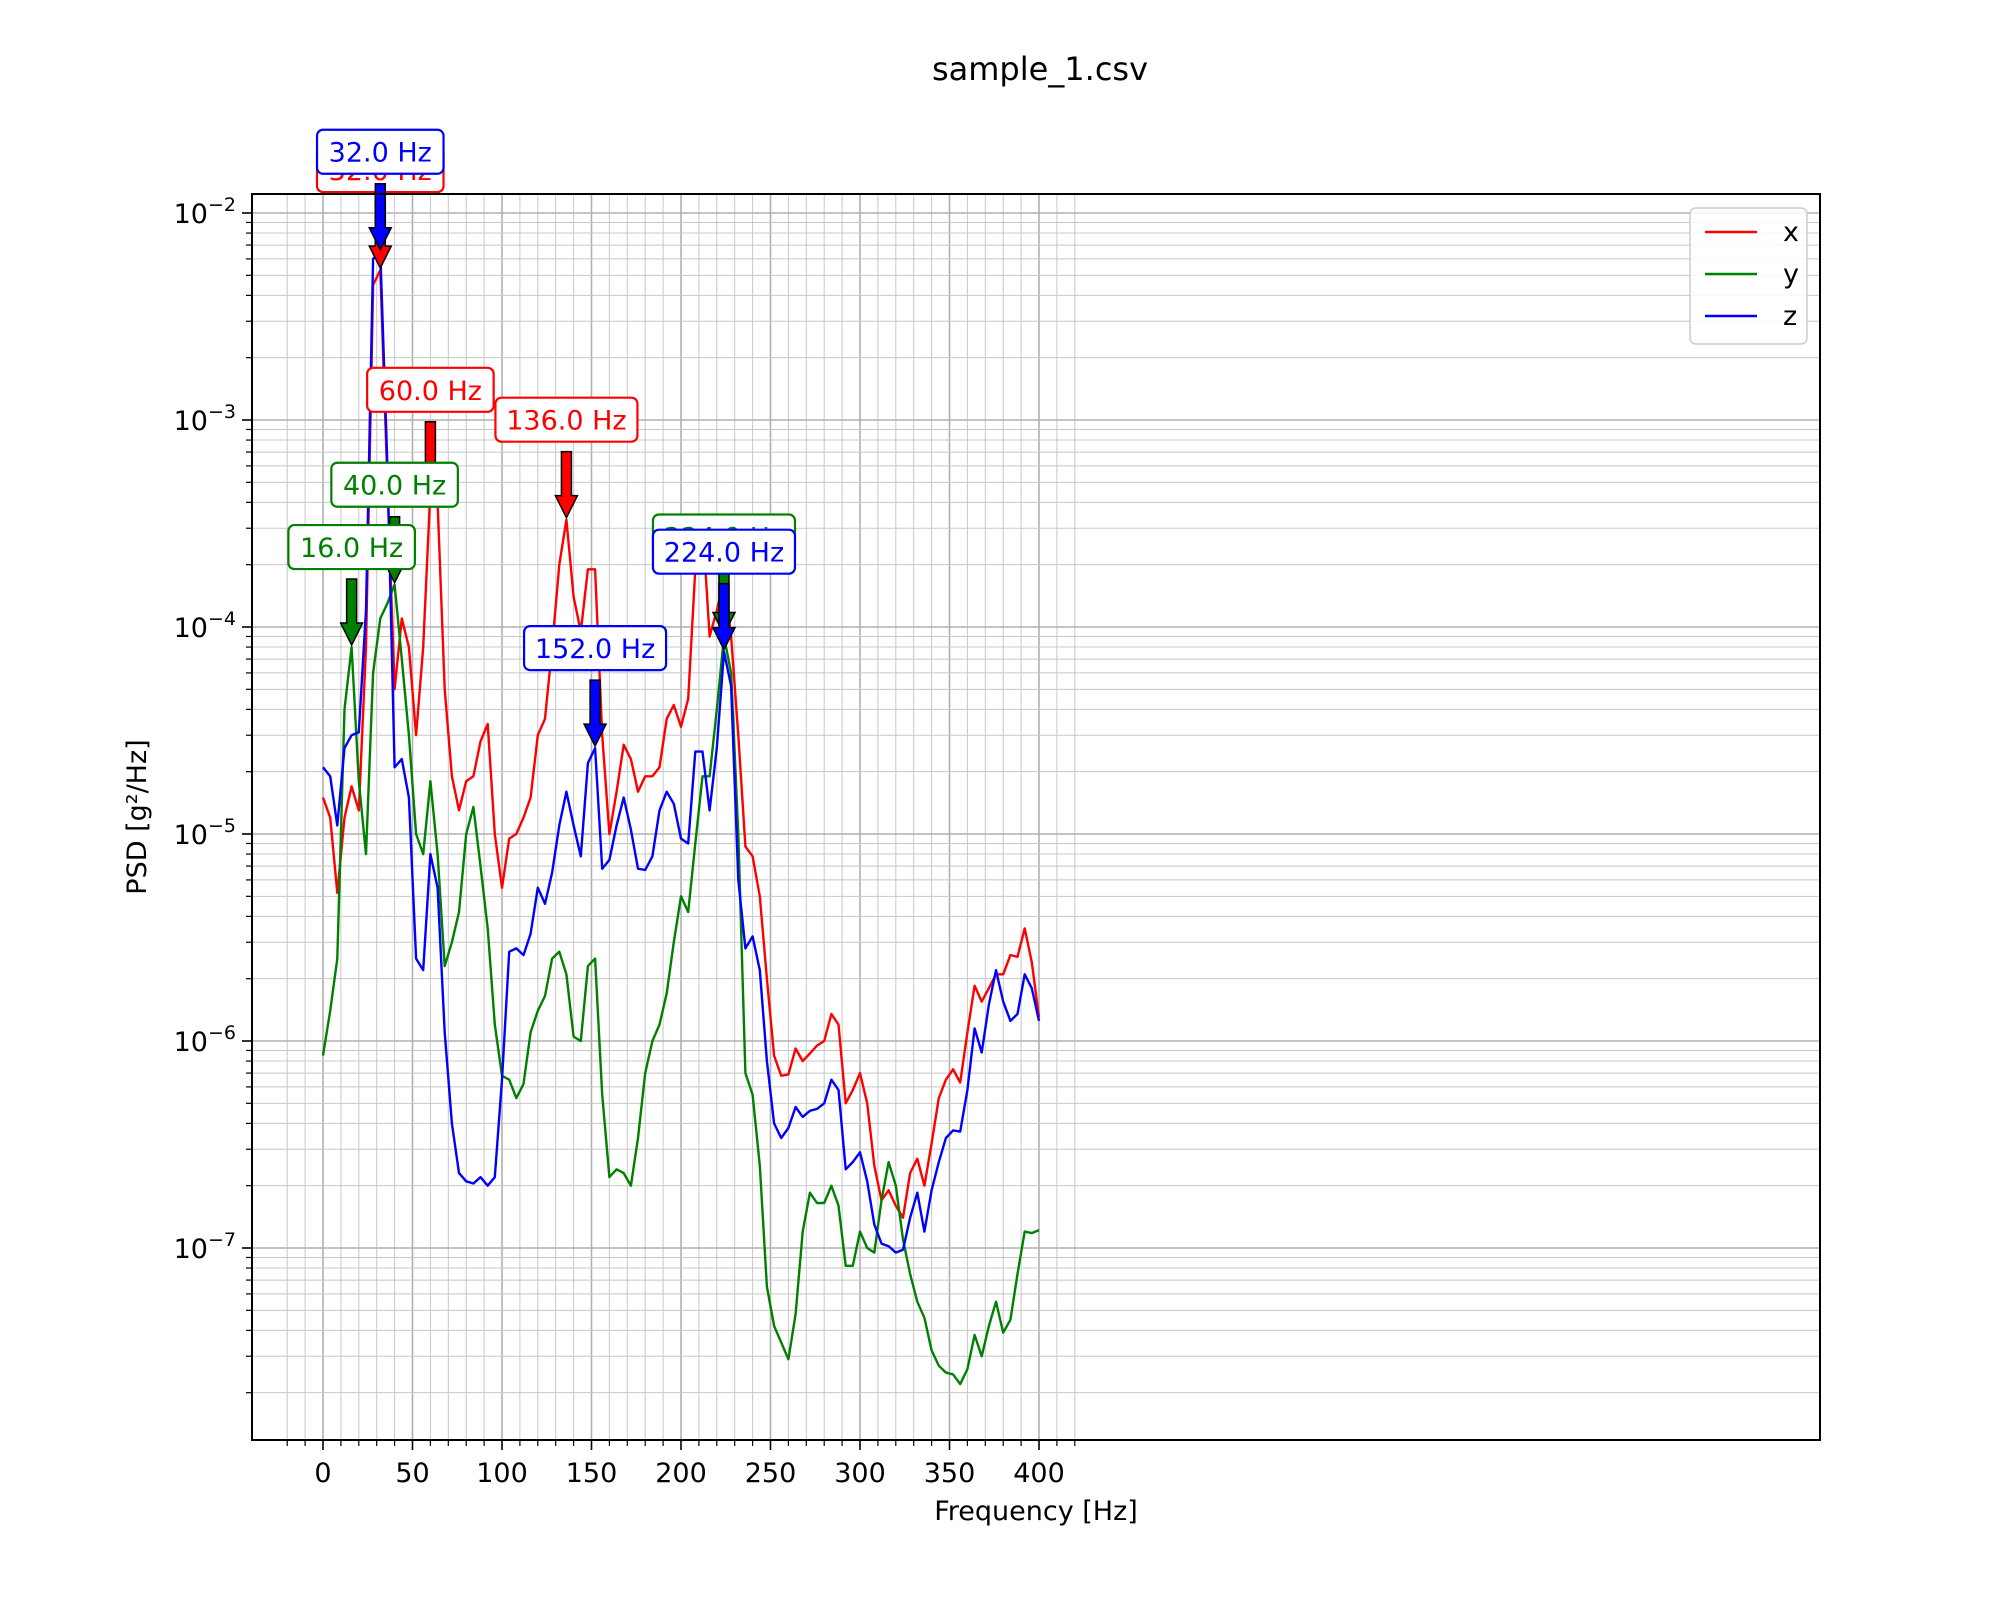 Image resolution: width=2000 pixels, height=1600 pixels. What do you see at coordinates (1040, 69) in the screenshot?
I see `chart-title: sample_1.csv` at bounding box center [1040, 69].